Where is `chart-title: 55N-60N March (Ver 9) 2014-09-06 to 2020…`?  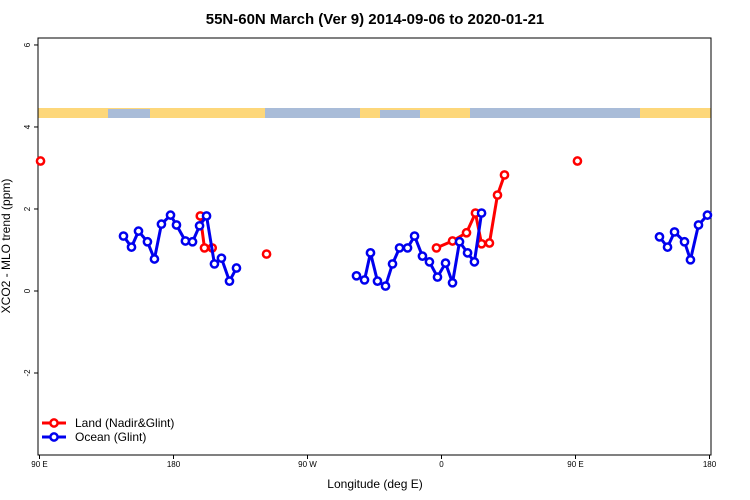
chart-title: 55N-60N March (Ver 9) 2014-09-06 to 2020… is located at coordinates (375, 19).